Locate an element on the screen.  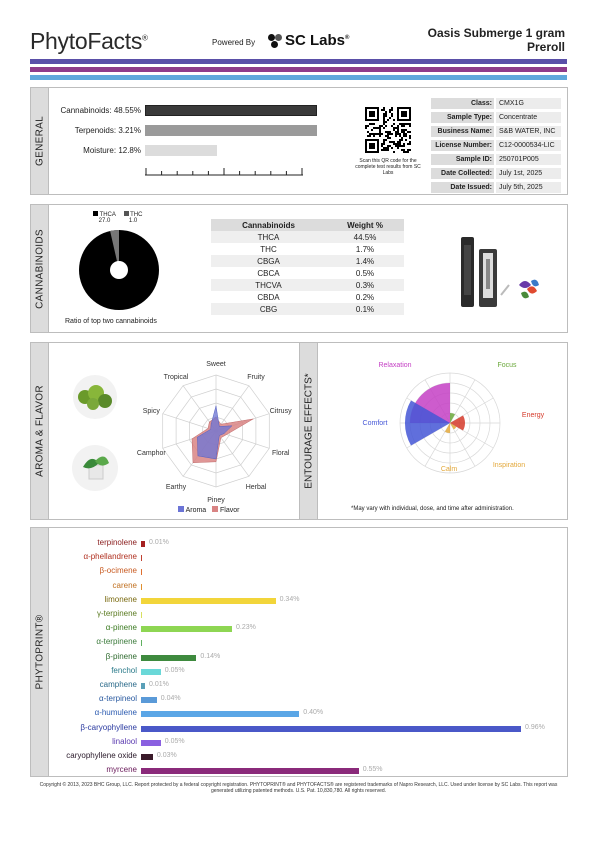
terpene-value: 0.23% is located at coordinates (246, 628).